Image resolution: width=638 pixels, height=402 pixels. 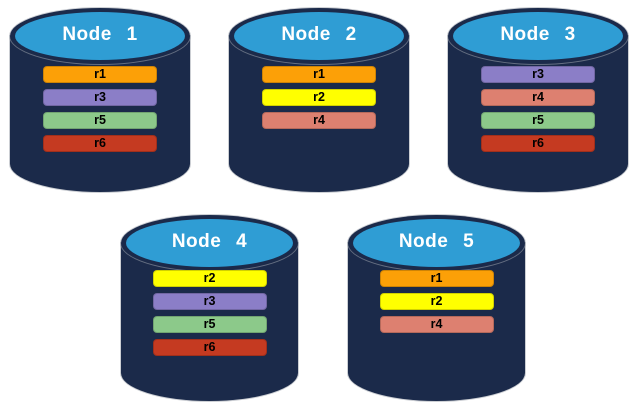 What do you see at coordinates (209, 278) in the screenshot?
I see `node-4-replica-bar-r2: r2` at bounding box center [209, 278].